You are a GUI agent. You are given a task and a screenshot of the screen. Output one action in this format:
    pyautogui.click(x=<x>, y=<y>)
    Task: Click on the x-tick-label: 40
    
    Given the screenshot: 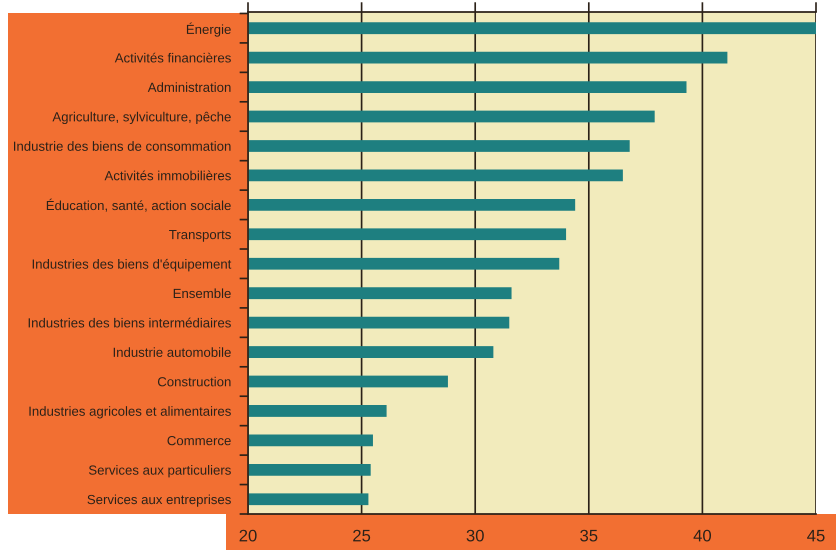 What is the action you would take?
    pyautogui.click(x=703, y=536)
    